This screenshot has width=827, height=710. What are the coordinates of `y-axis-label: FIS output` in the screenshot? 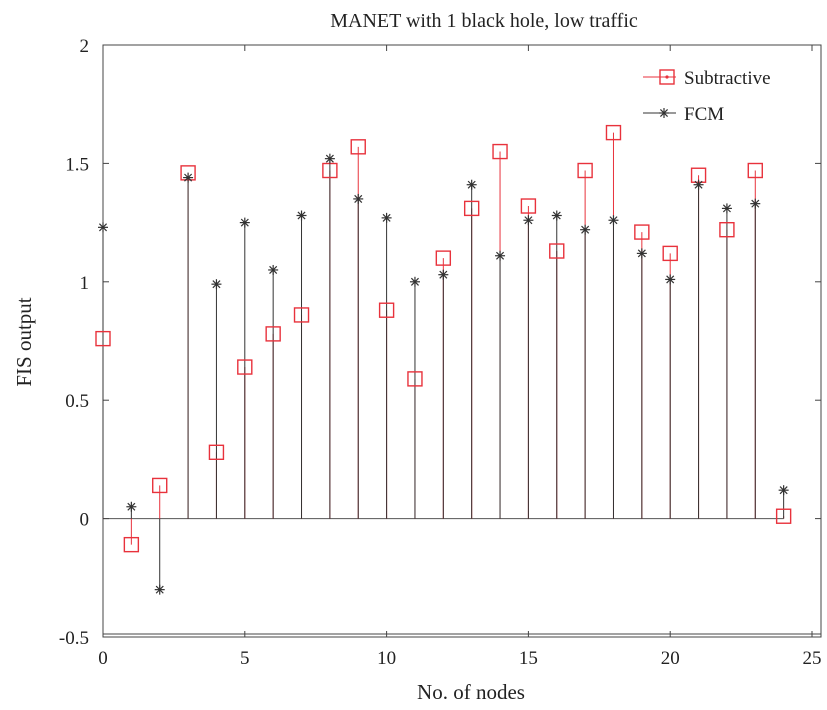 It's located at (24, 341).